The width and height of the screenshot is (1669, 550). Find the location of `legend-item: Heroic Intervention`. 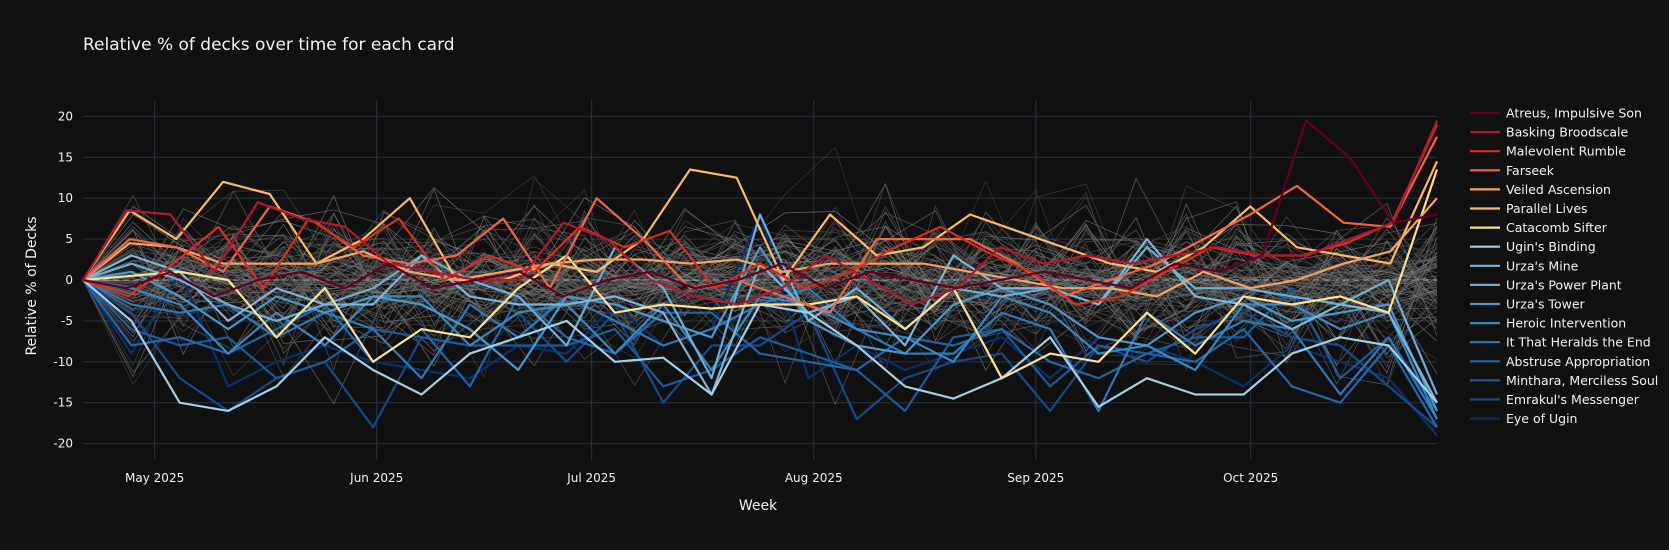

legend-item: Heroic Intervention is located at coordinates (1548, 323).